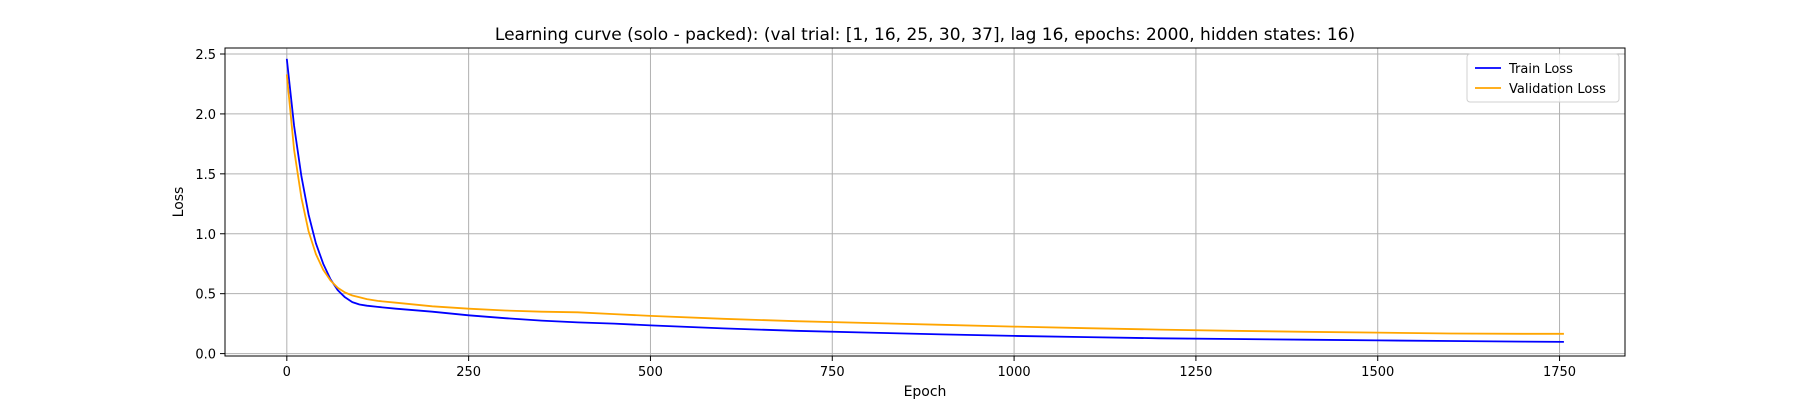  What do you see at coordinates (1559, 372) in the screenshot?
I see `x-tick-label: 1750` at bounding box center [1559, 372].